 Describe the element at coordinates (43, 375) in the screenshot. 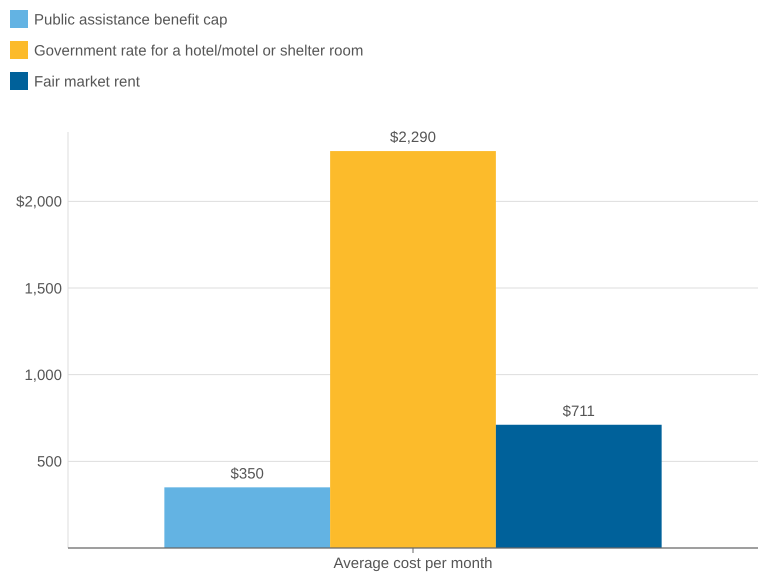

I see `y-tick-label: 1,000` at that location.